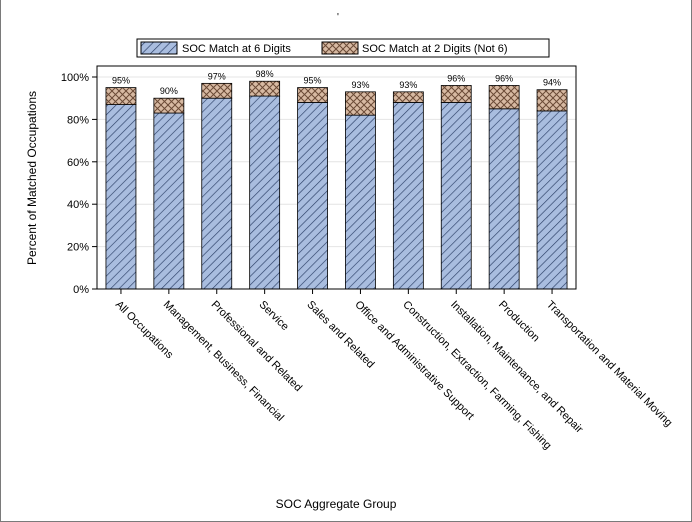  Describe the element at coordinates (336, 504) in the screenshot. I see `x-axis-title: SOC Aggregate Group` at that location.